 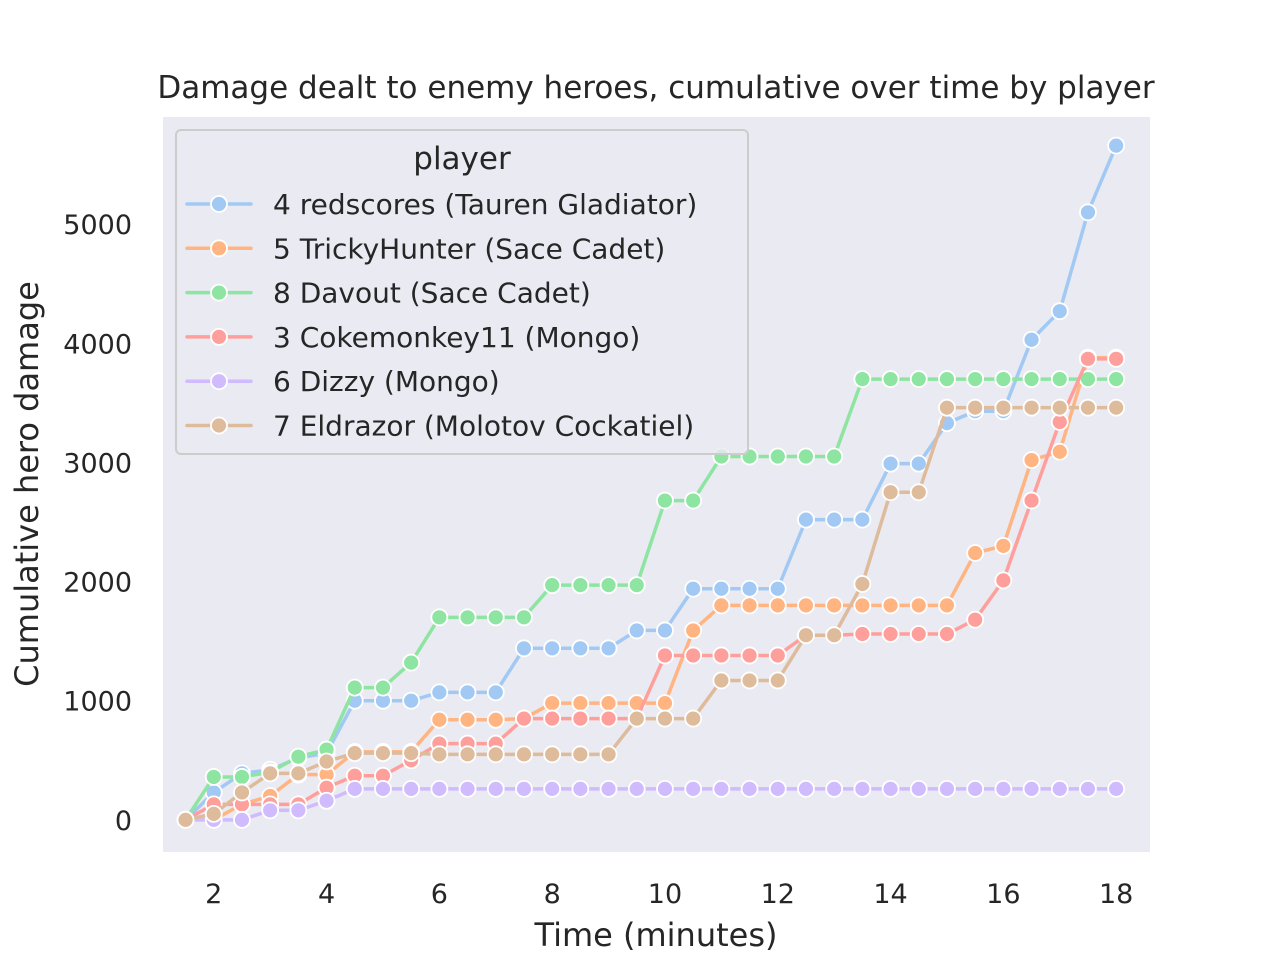 What do you see at coordinates (97, 702) in the screenshot?
I see `y-tick-label: 1000` at bounding box center [97, 702].